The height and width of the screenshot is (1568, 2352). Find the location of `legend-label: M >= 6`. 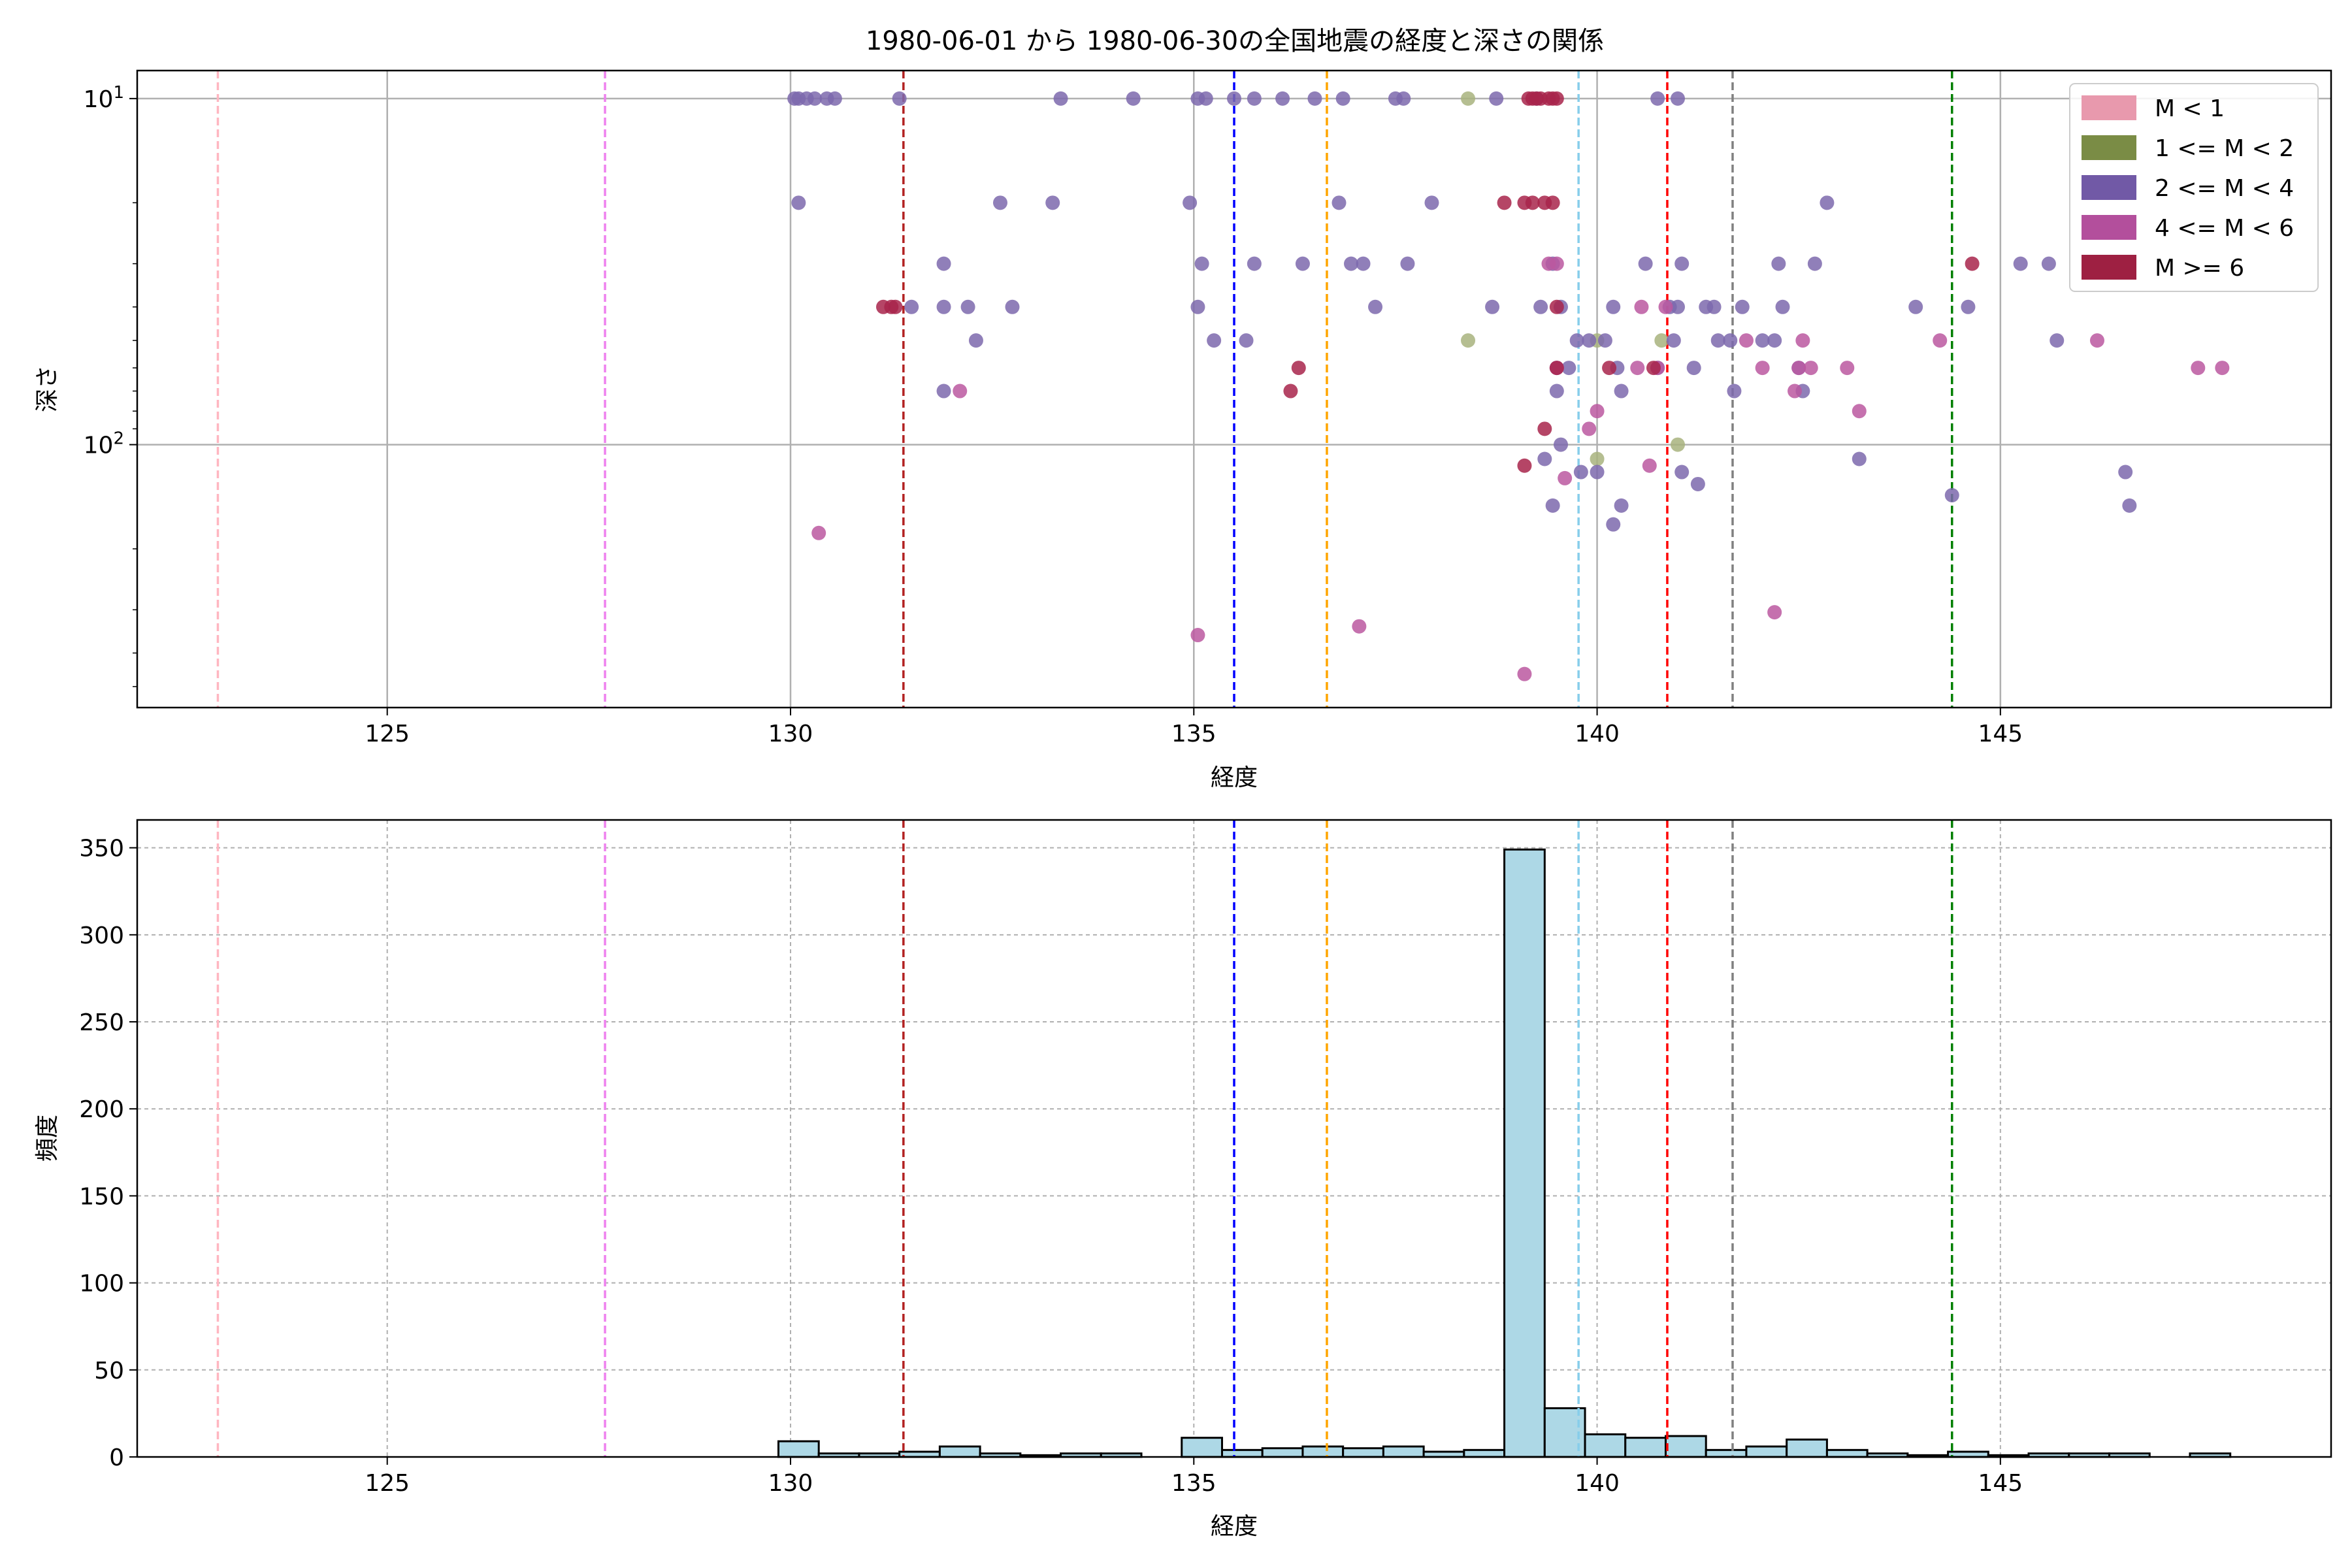

legend-label: M >= 6 is located at coordinates (2199, 268).